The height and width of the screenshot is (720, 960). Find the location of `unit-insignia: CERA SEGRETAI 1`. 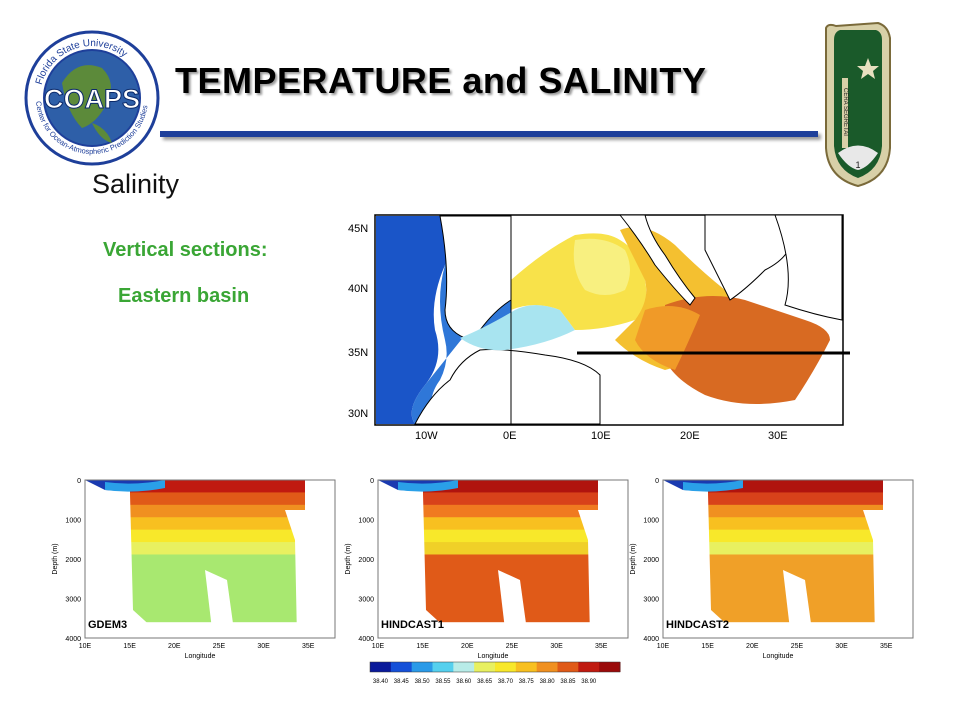

unit-insignia: CERA SEGRETAI 1 is located at coordinates (858, 104).